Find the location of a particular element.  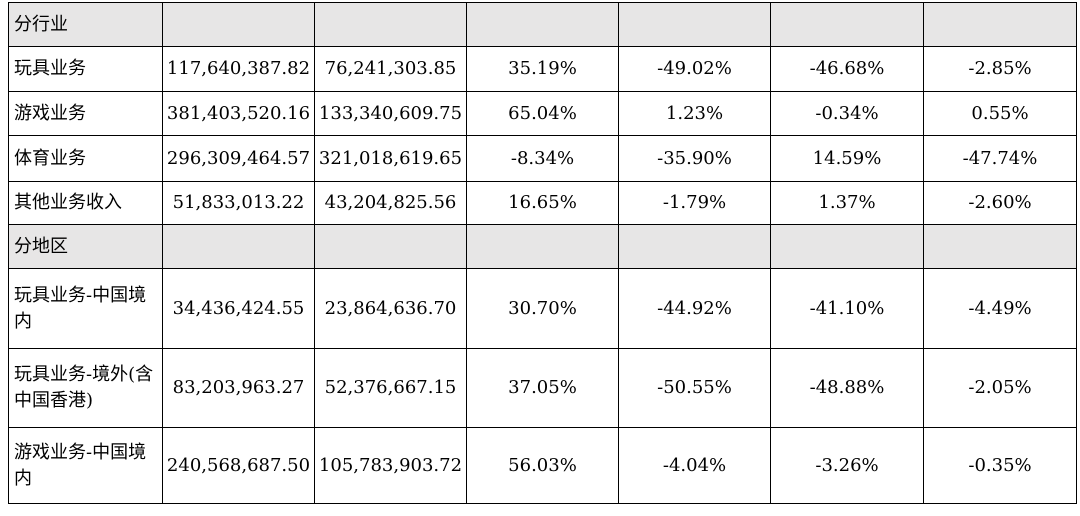

cell-percent: -1.79% is located at coordinates (694, 203).